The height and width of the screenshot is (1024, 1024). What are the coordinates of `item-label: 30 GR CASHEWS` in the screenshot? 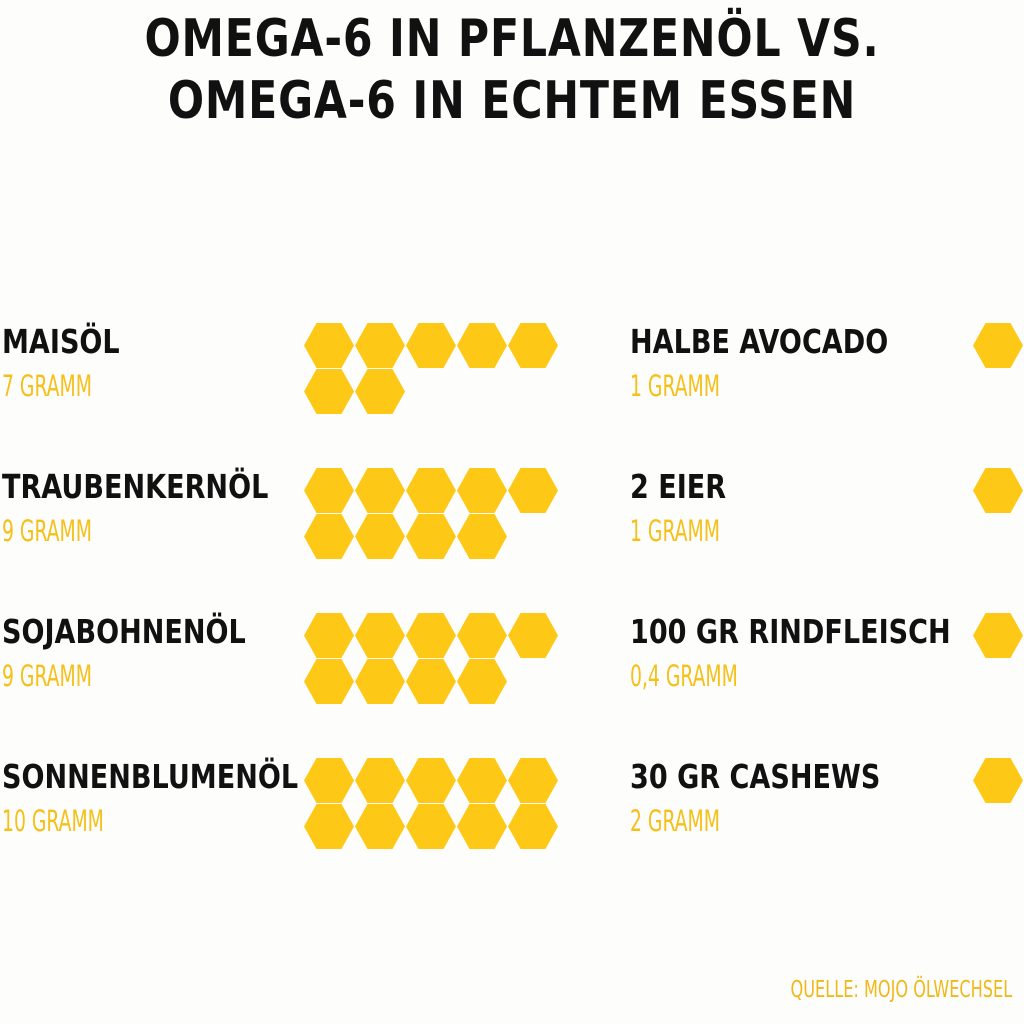 It's located at (755, 776).